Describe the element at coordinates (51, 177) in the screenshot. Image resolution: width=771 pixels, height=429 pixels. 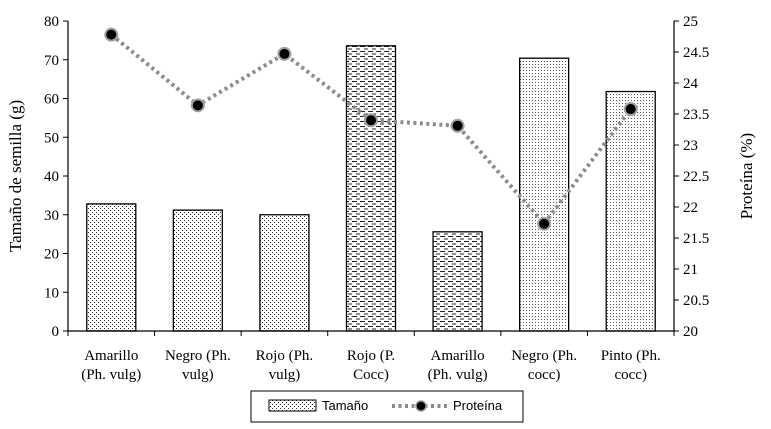
I see `y-left-tick-label: 40` at that location.